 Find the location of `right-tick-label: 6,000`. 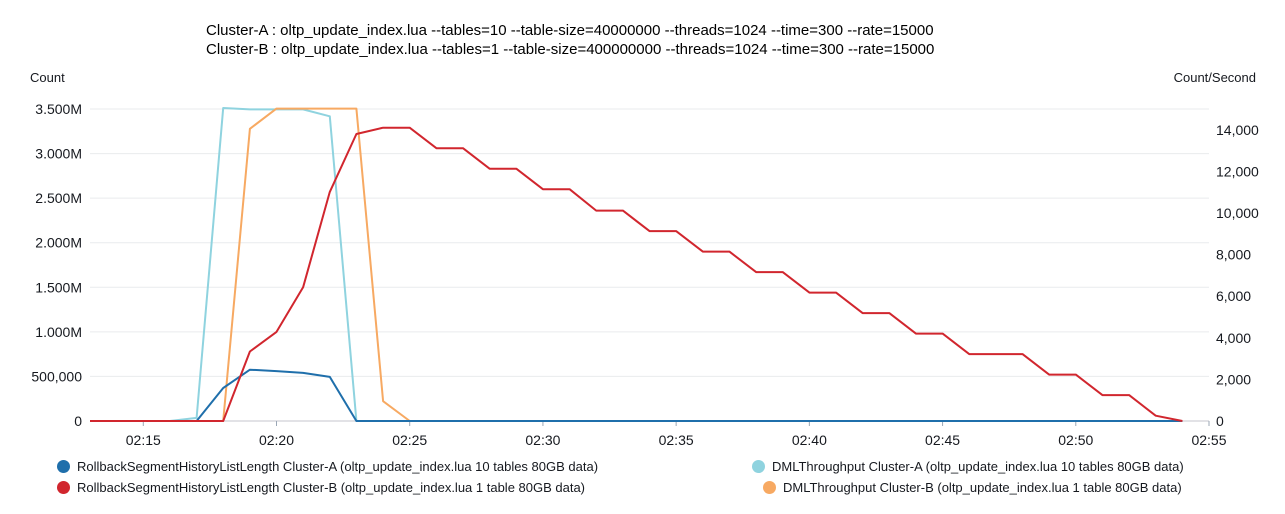

right-tick-label: 6,000 is located at coordinates (1233, 296).